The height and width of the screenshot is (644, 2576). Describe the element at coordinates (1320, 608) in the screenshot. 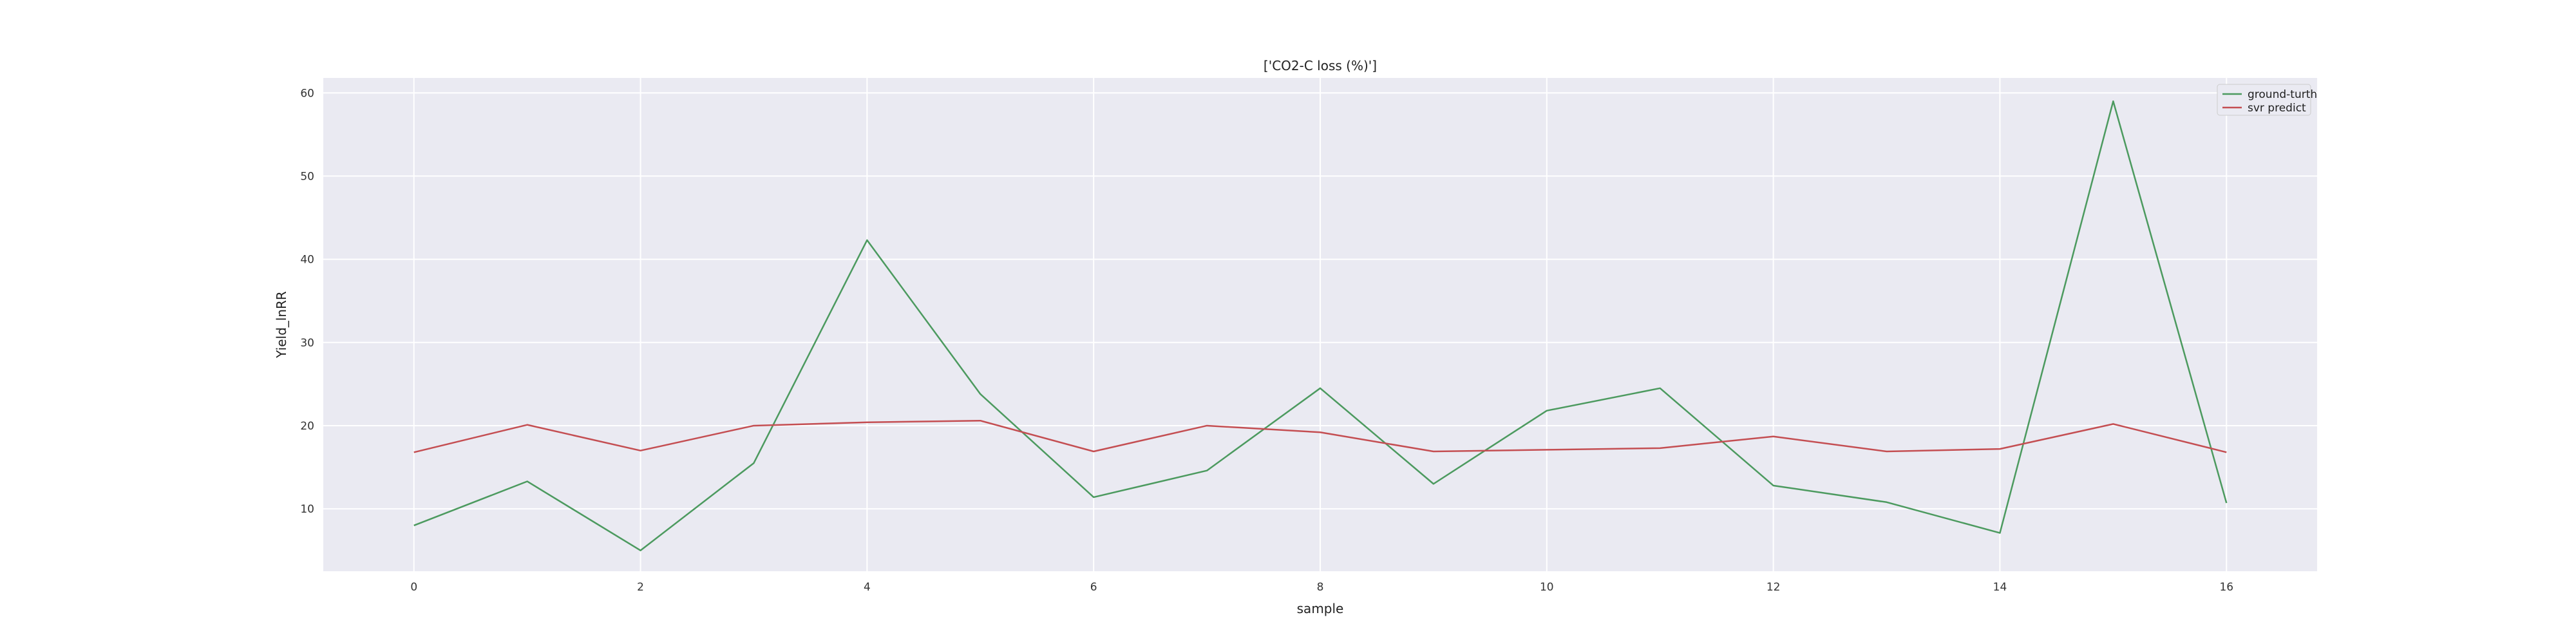

I see `x-axis-label: sample` at that location.